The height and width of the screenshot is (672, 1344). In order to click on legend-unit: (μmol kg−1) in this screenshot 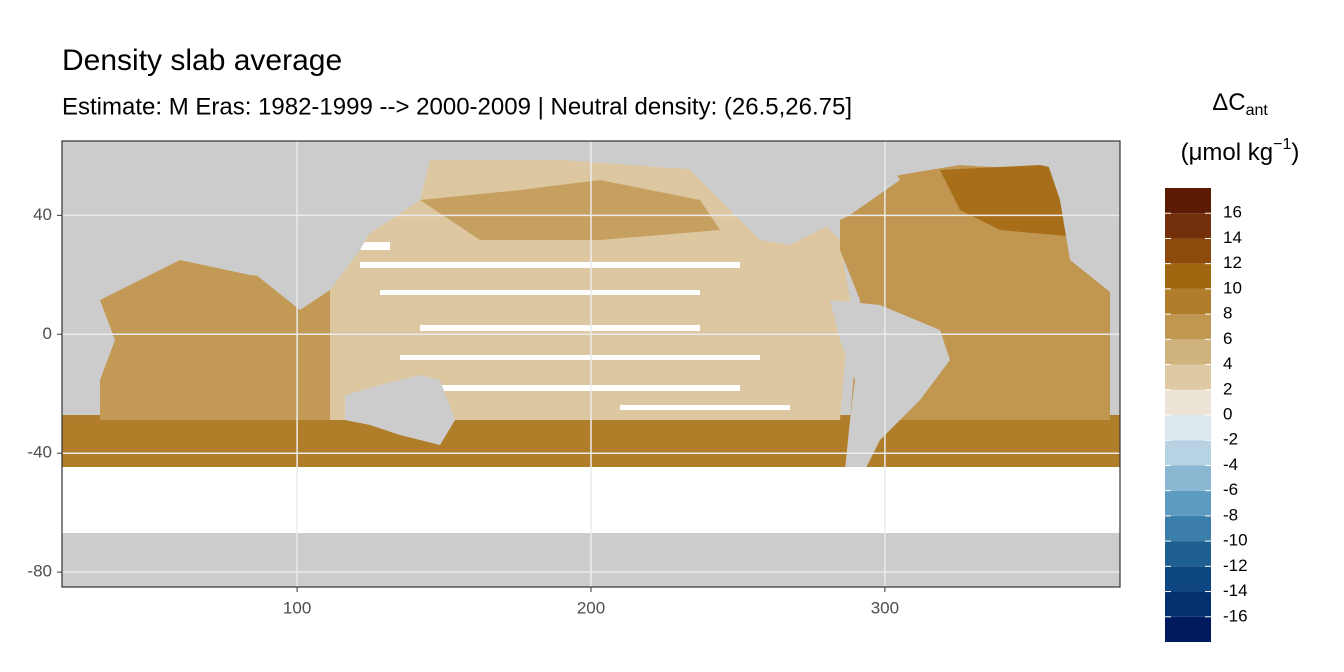, I will do `click(1240, 151)`.